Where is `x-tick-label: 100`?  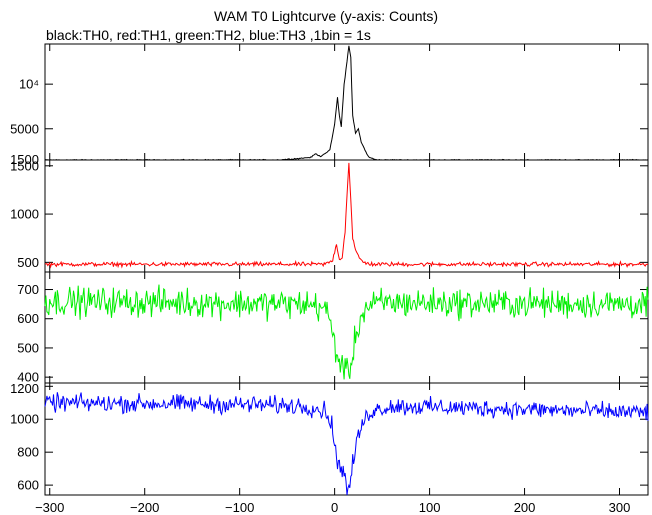
x-tick-label: 100 is located at coordinates (430, 507).